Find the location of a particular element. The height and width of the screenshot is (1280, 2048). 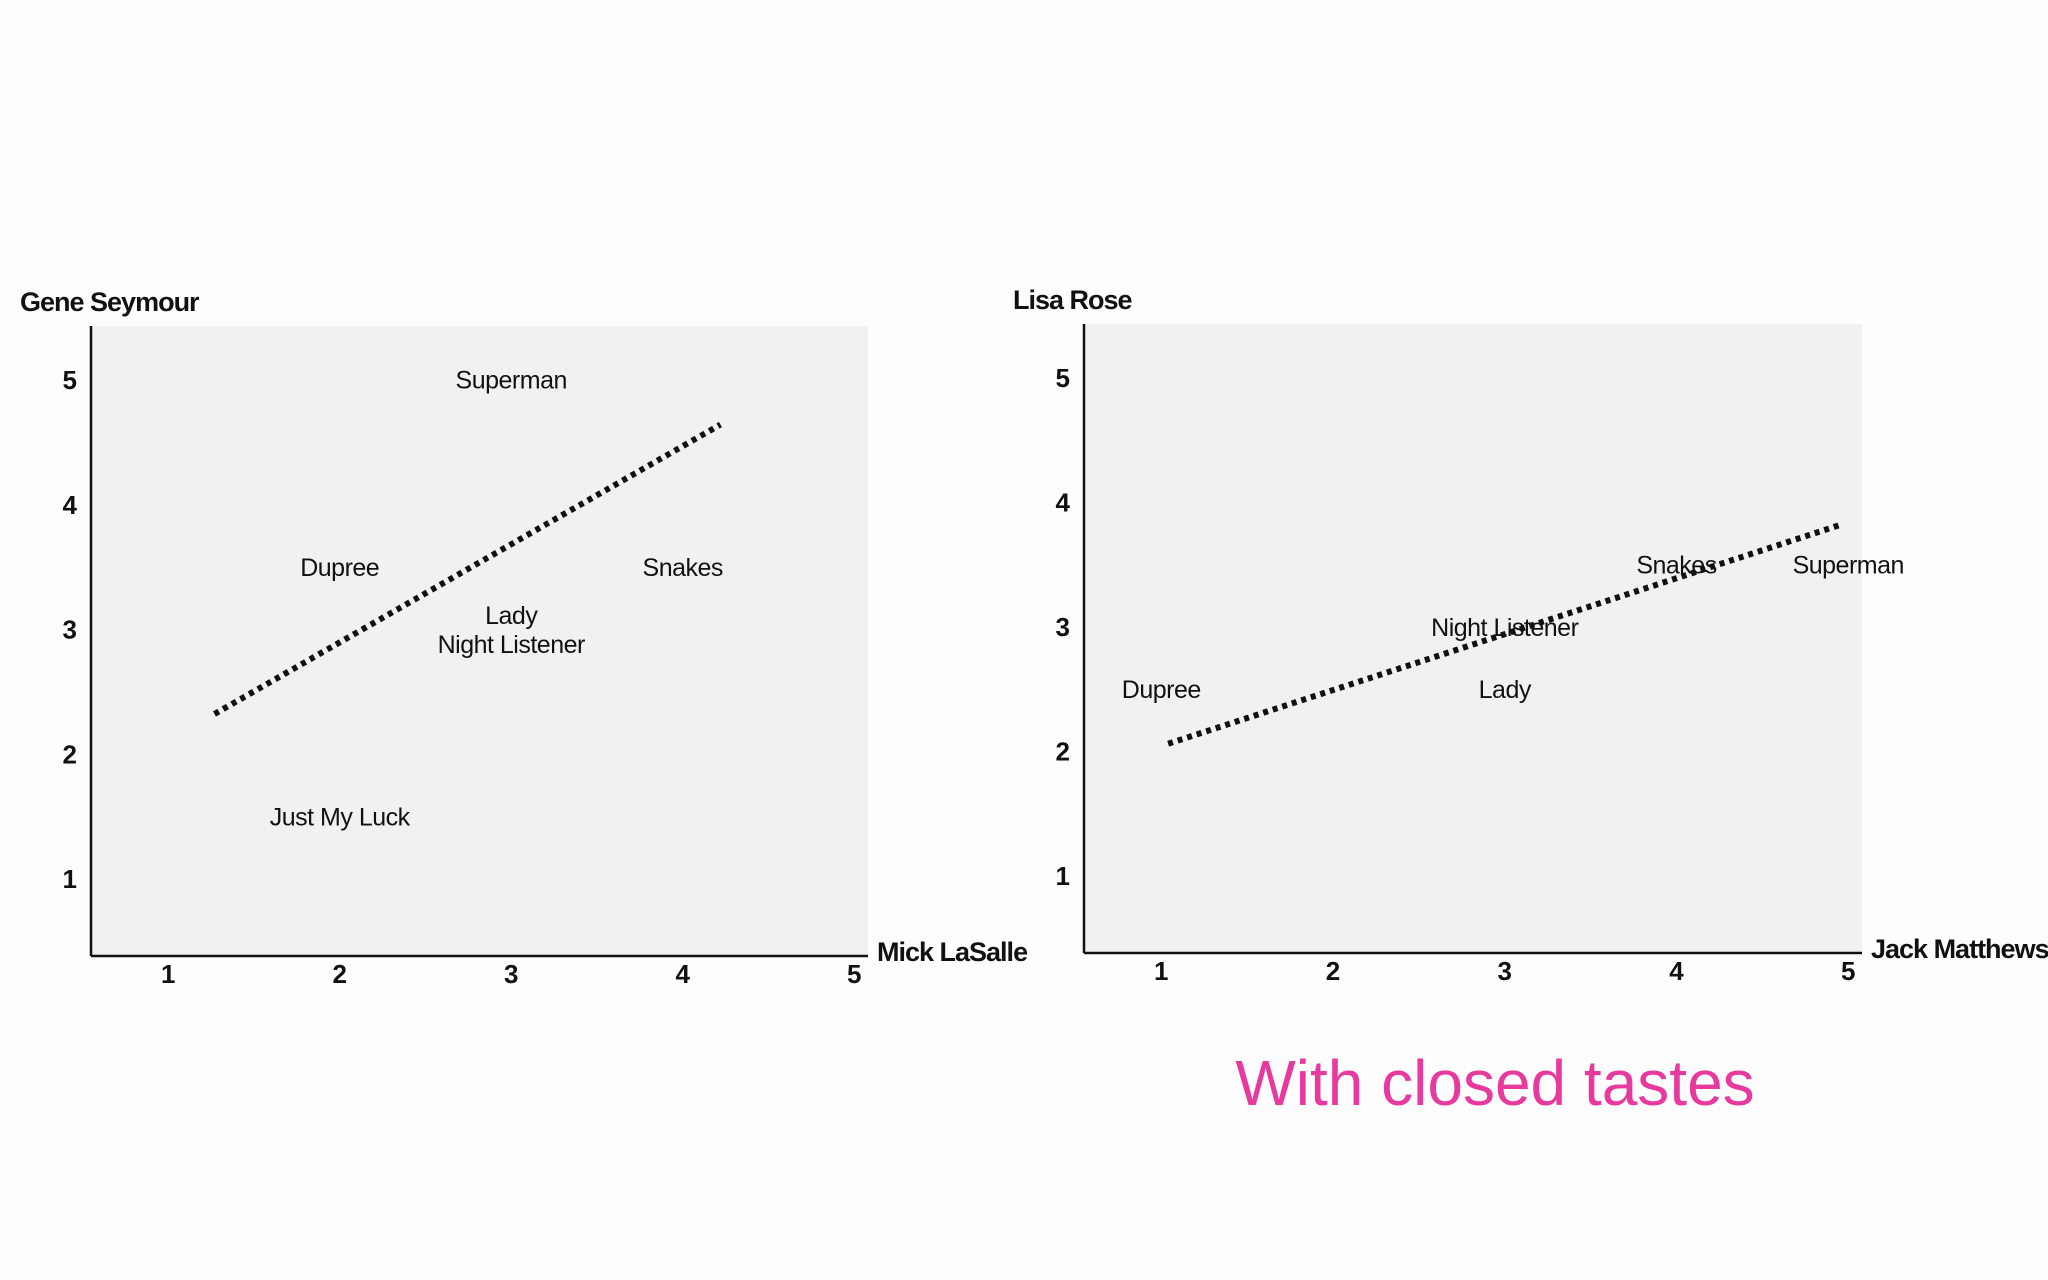

y-axis-title: Gene Seymour is located at coordinates (110, 302).